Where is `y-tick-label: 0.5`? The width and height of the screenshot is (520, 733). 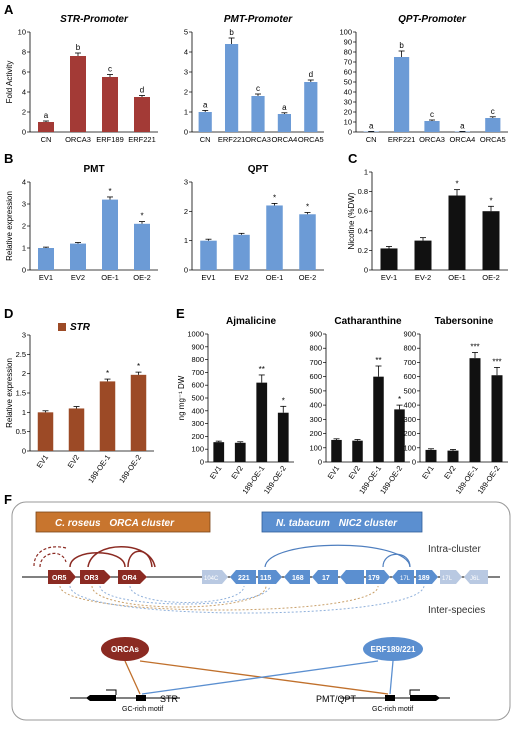 y-tick-label: 0.5 is located at coordinates (21, 431).